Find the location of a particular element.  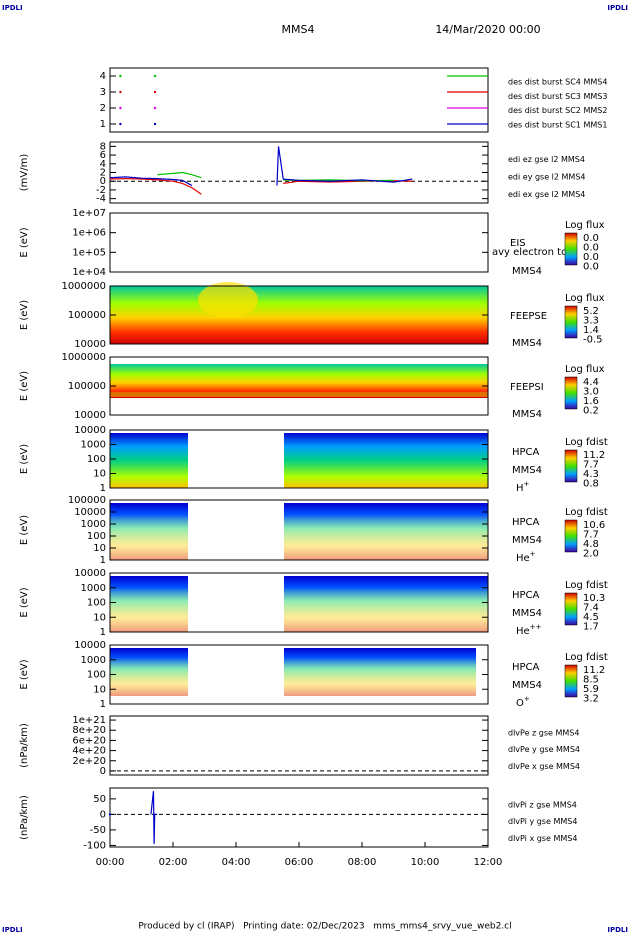

y-tick-label: 8e+20 is located at coordinates (89, 730).